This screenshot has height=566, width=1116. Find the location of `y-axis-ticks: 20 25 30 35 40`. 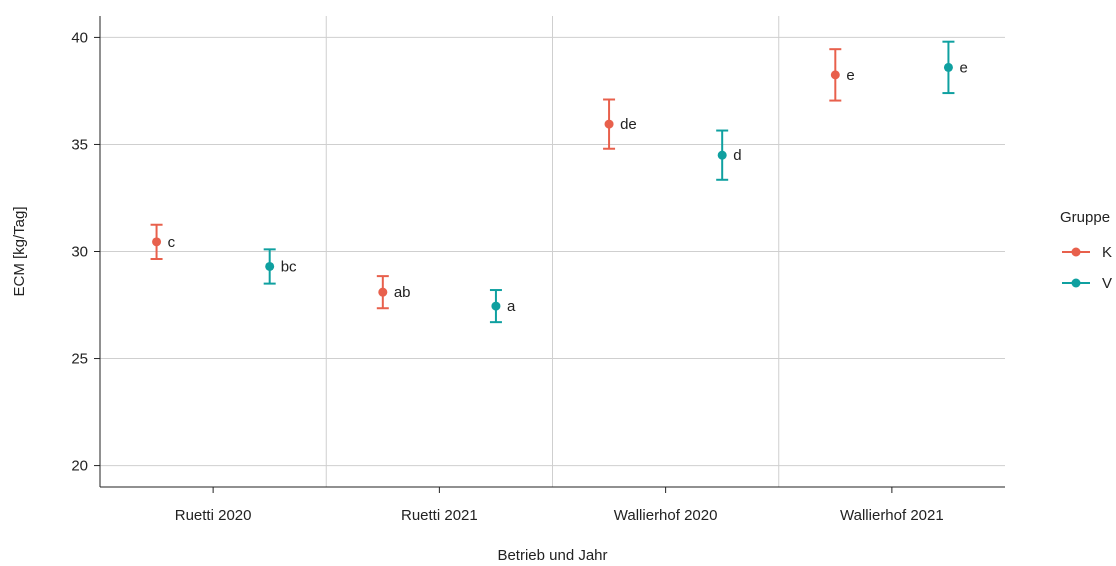

y-axis-ticks: 20 25 30 35 40 is located at coordinates (85, 252).